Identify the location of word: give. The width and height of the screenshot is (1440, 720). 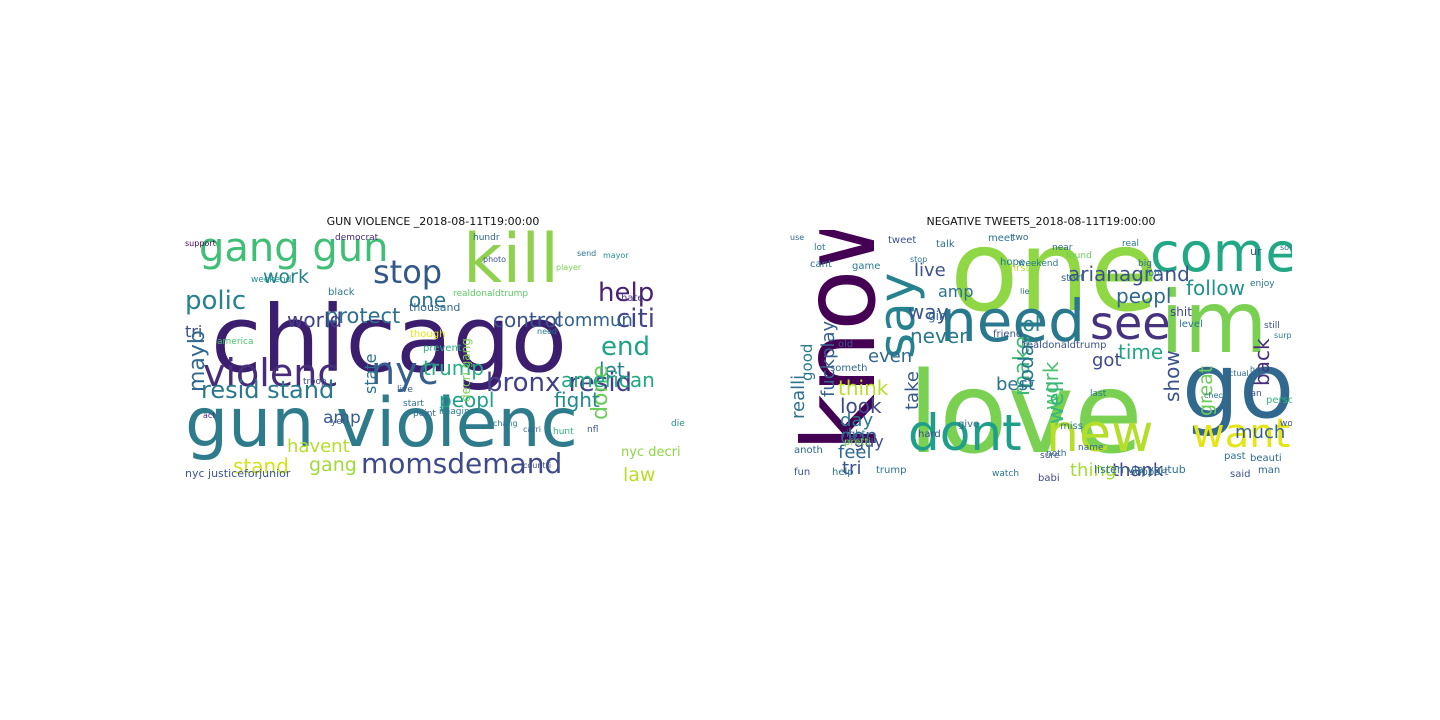
(969, 424).